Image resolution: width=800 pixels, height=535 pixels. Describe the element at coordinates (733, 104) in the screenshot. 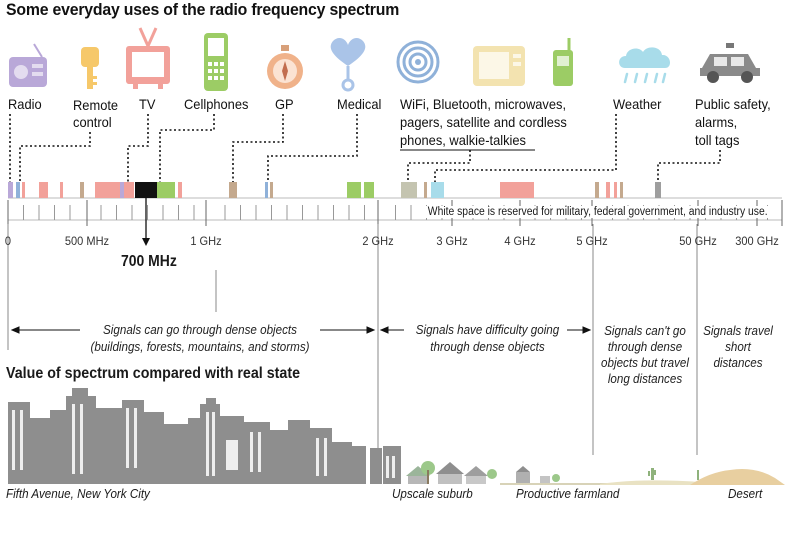

I see `label-safety-line1: Public safety,` at that location.